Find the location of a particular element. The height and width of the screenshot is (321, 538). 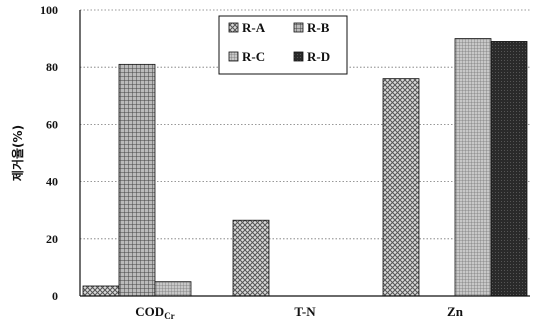

category-label-subscript: Cr is located at coordinates (169, 316).